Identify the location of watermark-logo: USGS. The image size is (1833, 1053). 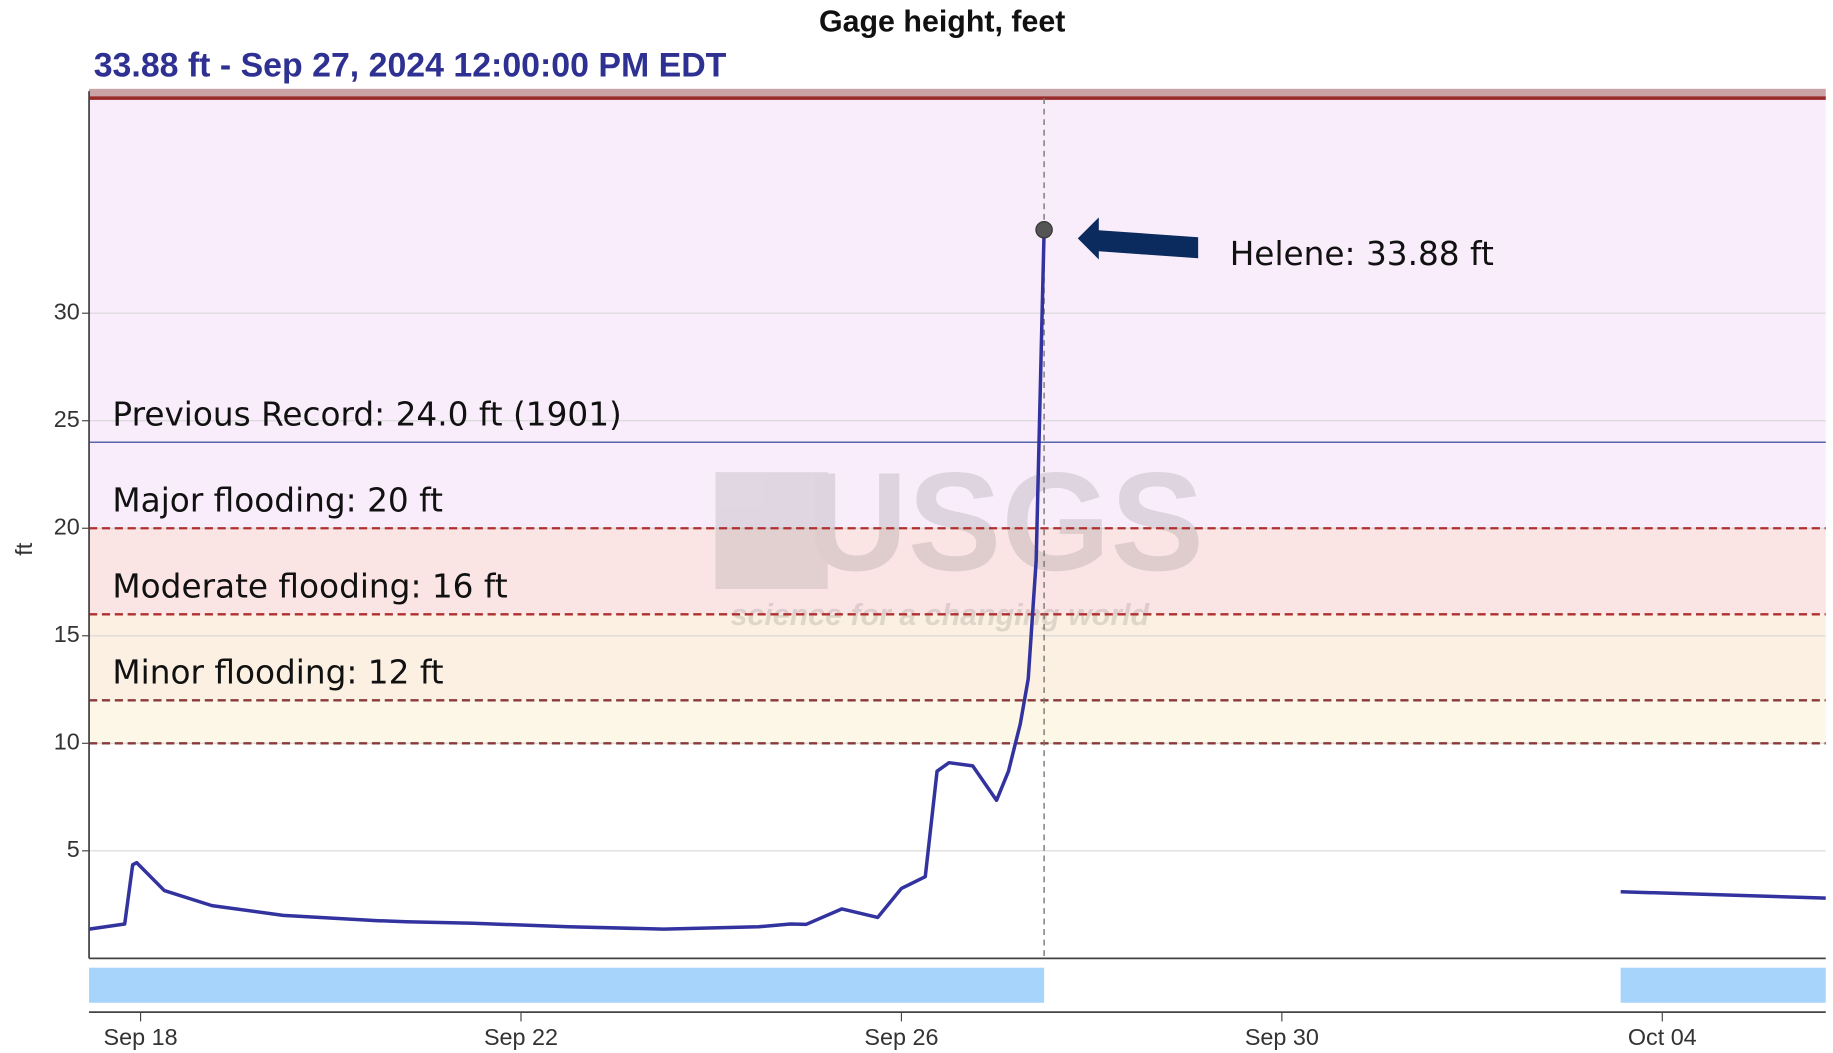
(1005, 521).